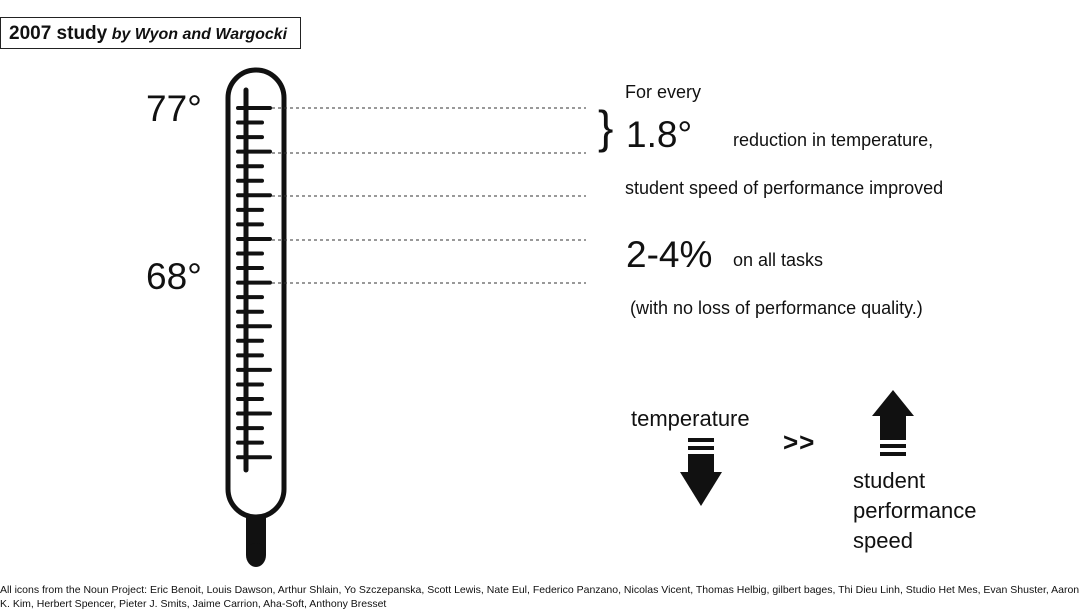  I want to click on curly-brace-icon: }, so click(606, 127).